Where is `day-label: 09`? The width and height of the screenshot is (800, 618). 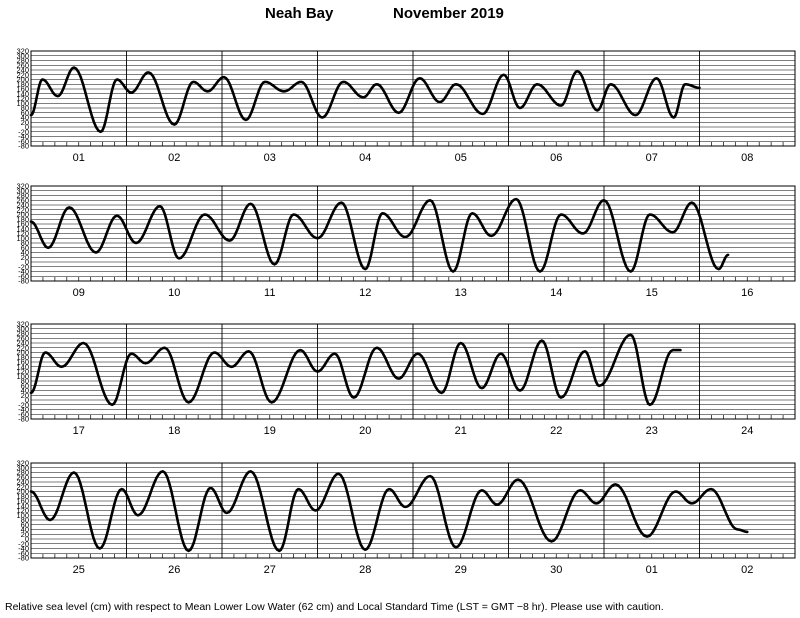
day-label: 09 is located at coordinates (79, 293).